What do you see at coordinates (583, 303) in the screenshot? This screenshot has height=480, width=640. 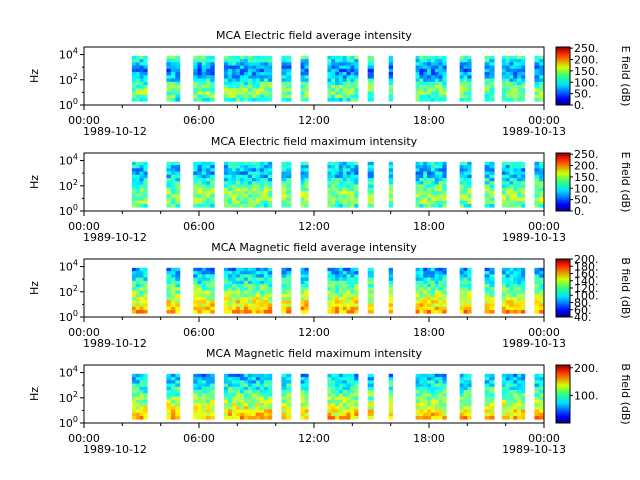 I see `colorbar-tick-label: 80.` at bounding box center [583, 303].